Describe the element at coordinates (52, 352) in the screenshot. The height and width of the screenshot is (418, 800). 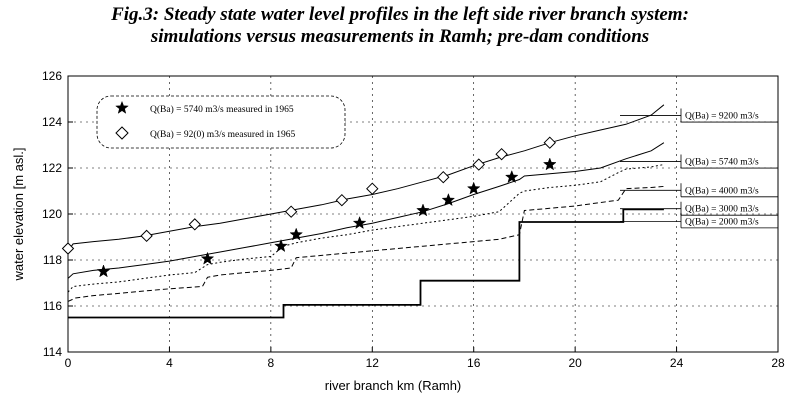
I see `y-tick-label: 114` at that location.